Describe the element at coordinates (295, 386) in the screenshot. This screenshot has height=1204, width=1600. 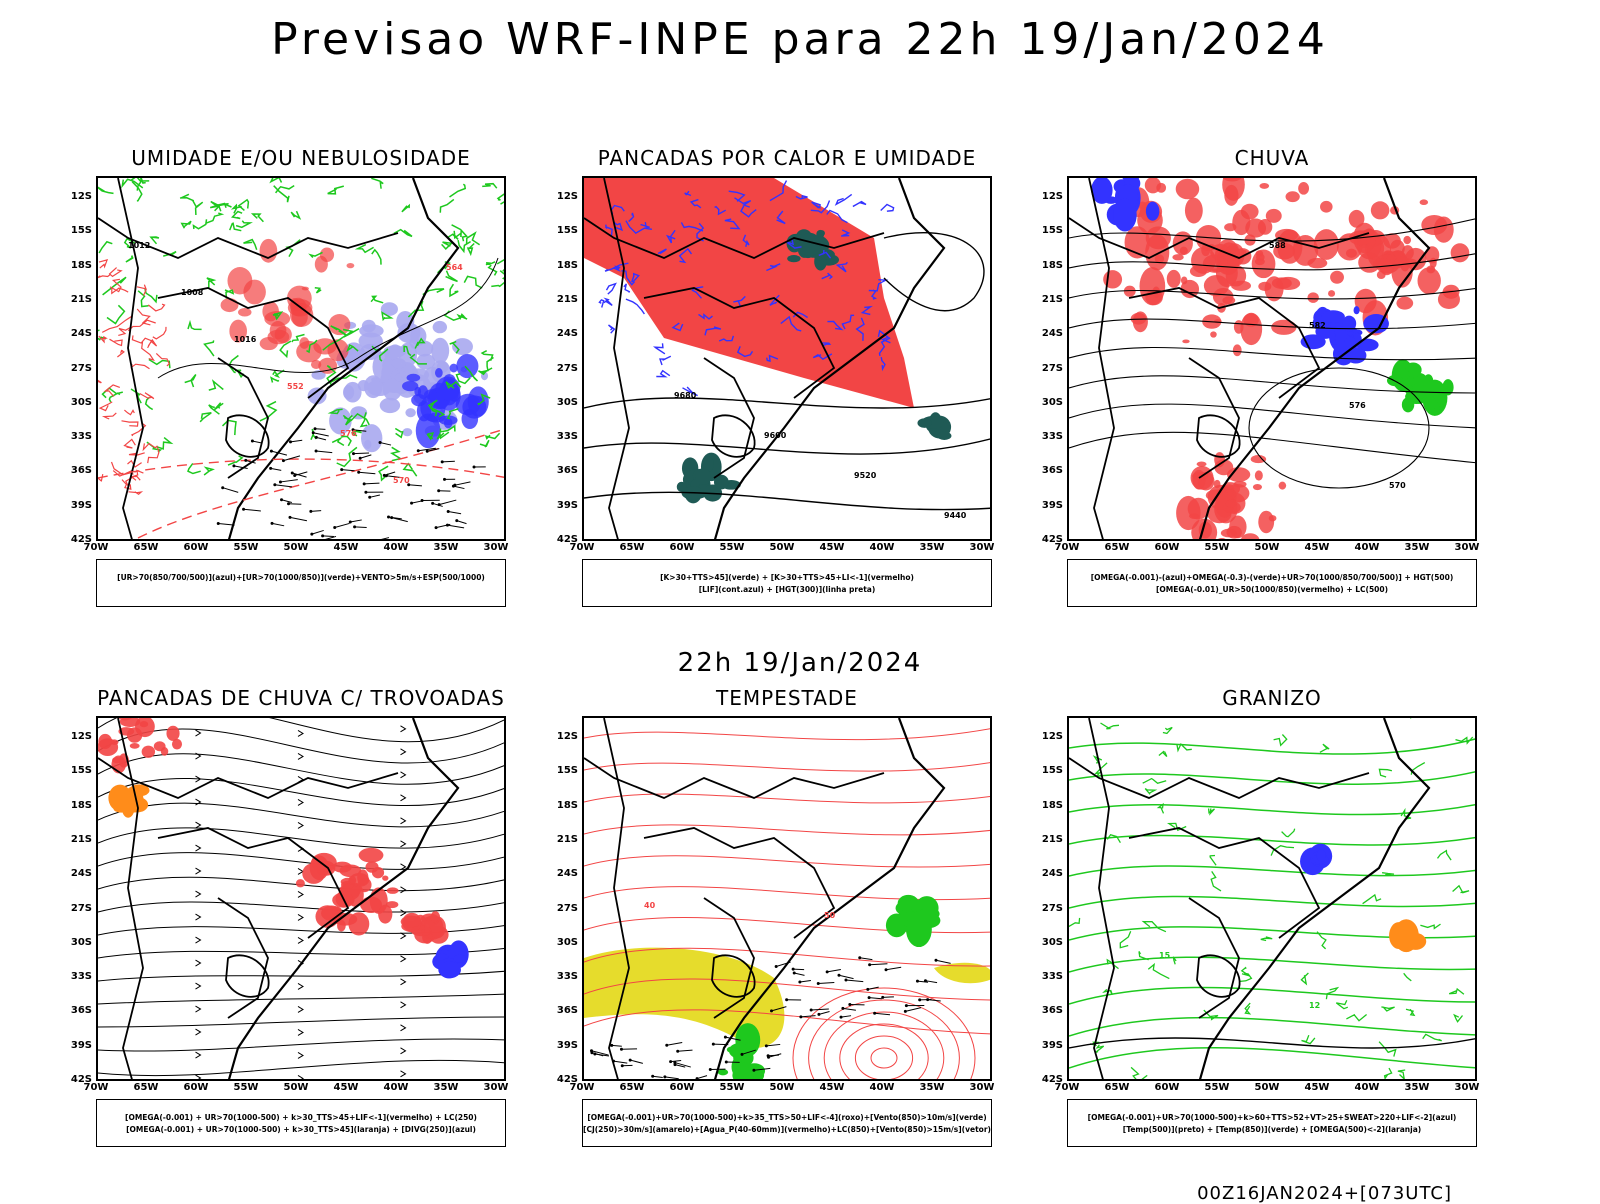
I see `svg-text: 552` at that location.